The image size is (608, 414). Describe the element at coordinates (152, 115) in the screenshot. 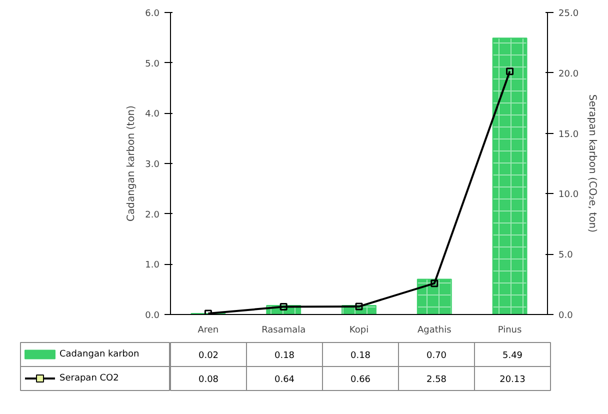

I see `y-tick-label: 4.0` at that location.